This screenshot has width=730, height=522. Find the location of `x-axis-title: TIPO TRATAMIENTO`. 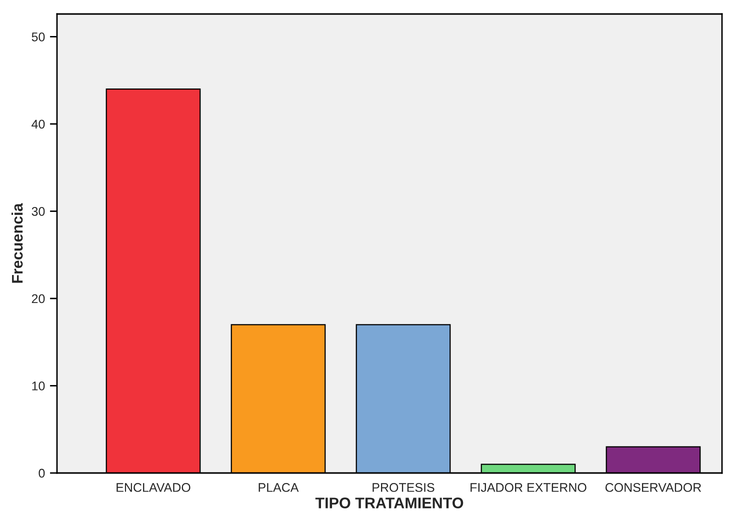

x-axis-title: TIPO TRATAMIENTO is located at coordinates (389, 503).